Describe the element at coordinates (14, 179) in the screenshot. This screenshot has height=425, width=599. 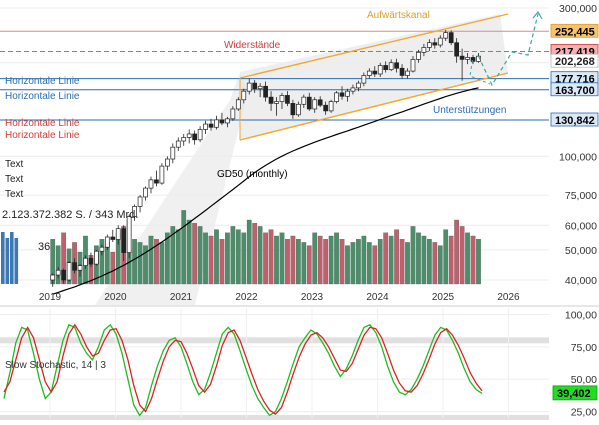
I see `label-text-2: Text` at that location.